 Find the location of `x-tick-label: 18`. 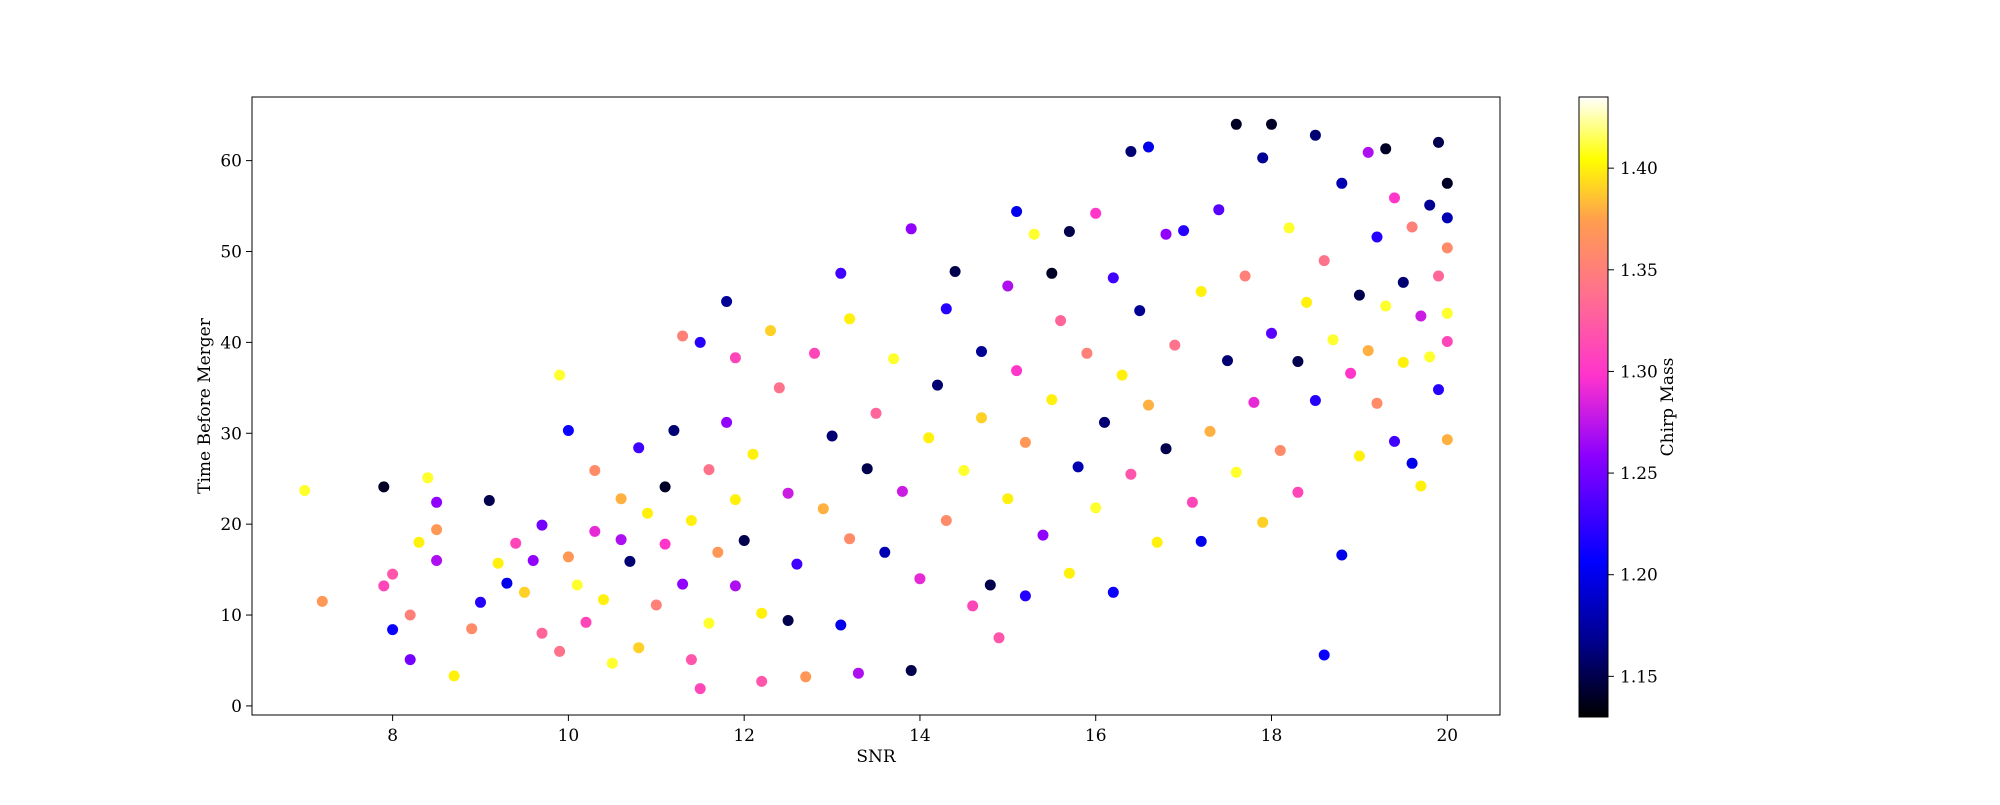

x-tick-label: 18 is located at coordinates (1272, 736).